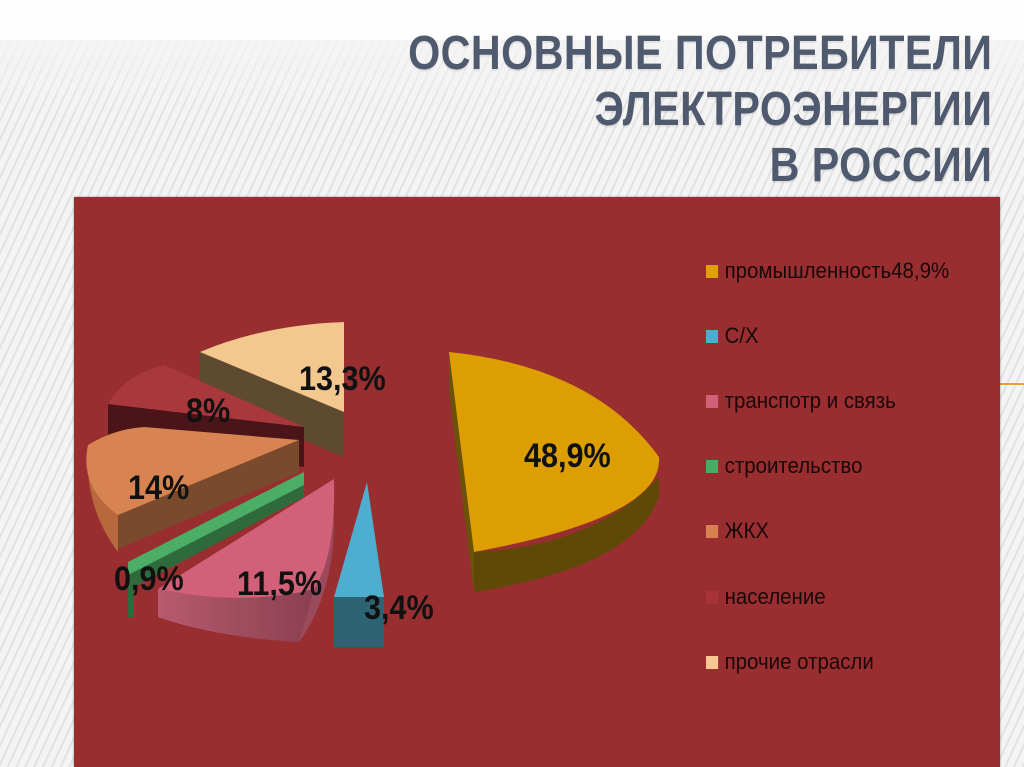  Describe the element at coordinates (272, 389) in the screenshot. I see `slice-other` at that location.